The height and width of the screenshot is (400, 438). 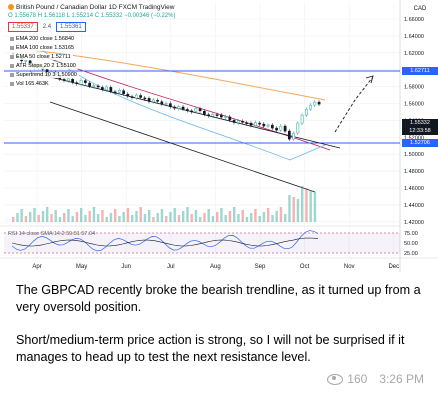 I want to click on currency-label: CAD, so click(x=420, y=9).